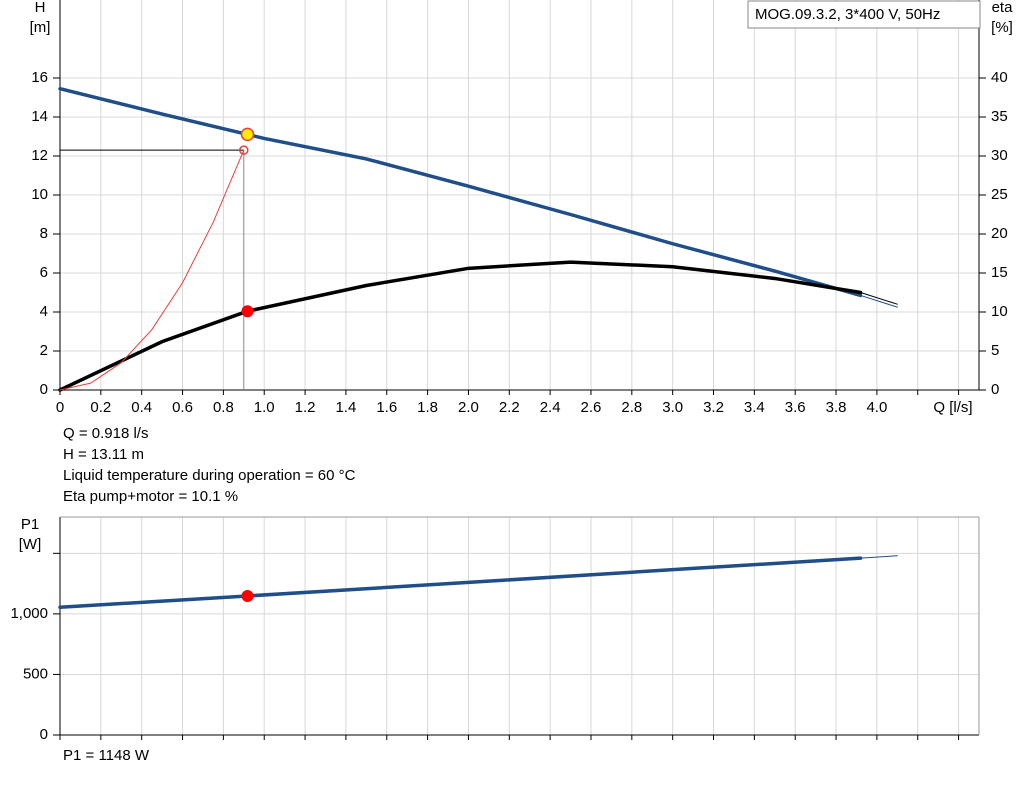  What do you see at coordinates (713, 407) in the screenshot?
I see `x-tick-label: 3.2` at bounding box center [713, 407].